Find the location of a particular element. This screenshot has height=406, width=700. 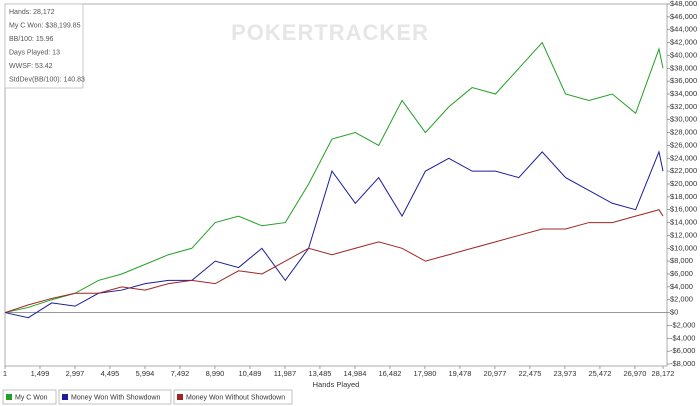

y-tick-label: $32,000 is located at coordinates (683, 106).